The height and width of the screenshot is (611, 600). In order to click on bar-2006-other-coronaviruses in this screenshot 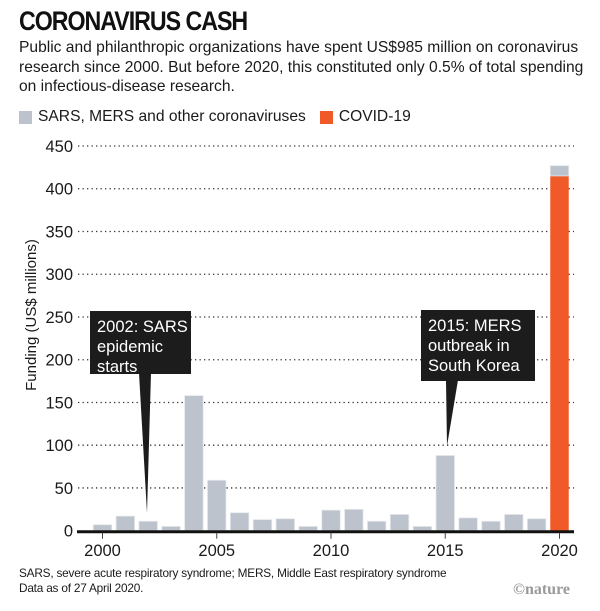, I will do `click(239, 522)`.